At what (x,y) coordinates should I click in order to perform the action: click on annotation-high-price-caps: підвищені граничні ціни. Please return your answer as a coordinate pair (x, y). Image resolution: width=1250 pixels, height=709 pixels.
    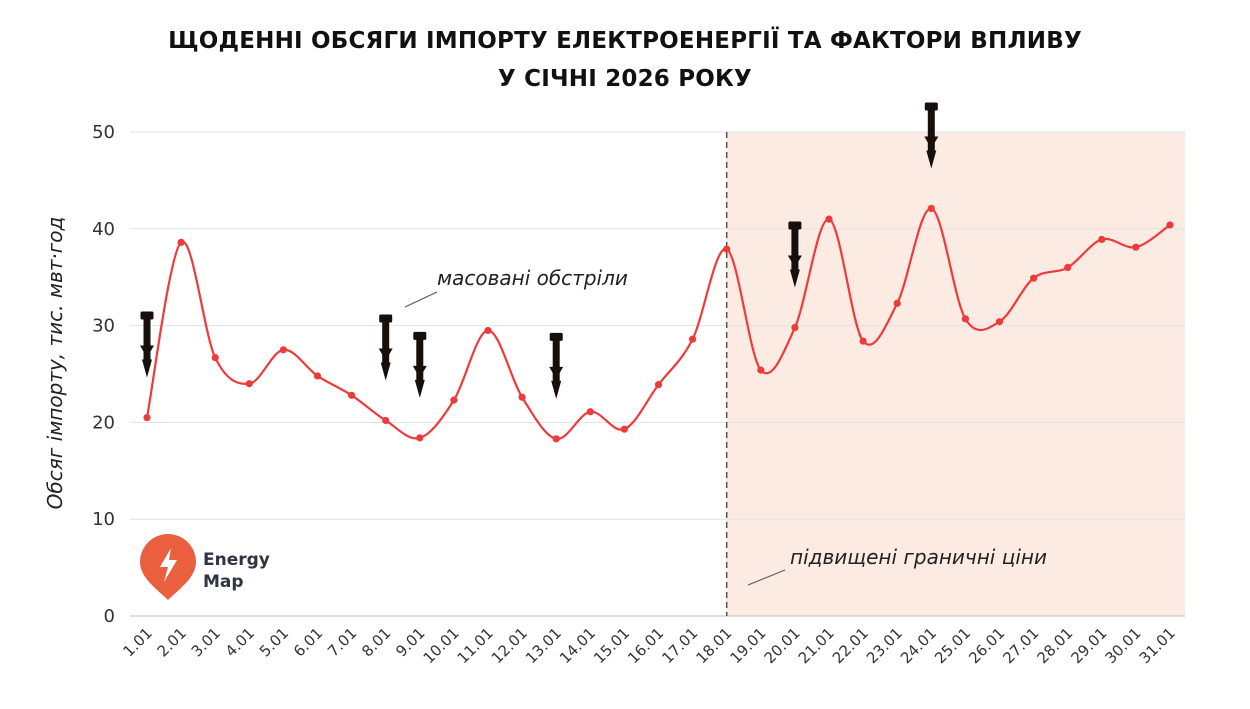
    Looking at the image, I should click on (918, 557).